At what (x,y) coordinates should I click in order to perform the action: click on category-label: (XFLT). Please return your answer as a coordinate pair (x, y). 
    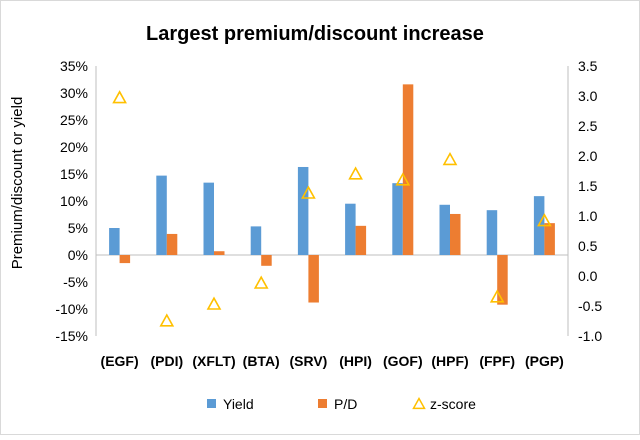
    Looking at the image, I should click on (213, 361).